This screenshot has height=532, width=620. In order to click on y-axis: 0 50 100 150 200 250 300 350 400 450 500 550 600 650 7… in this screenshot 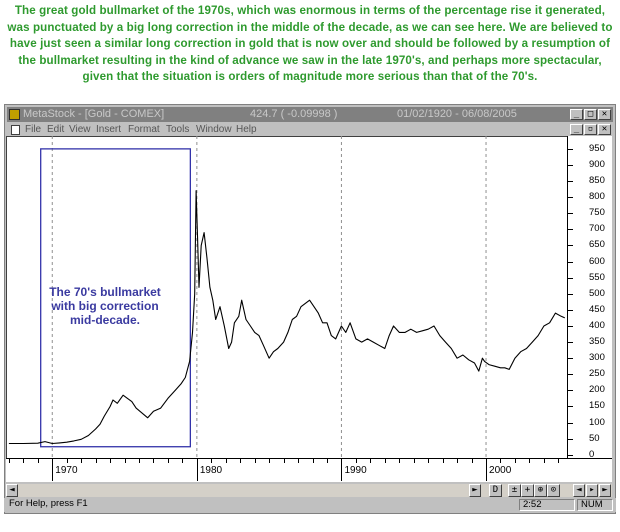, I will do `click(589, 298)`.